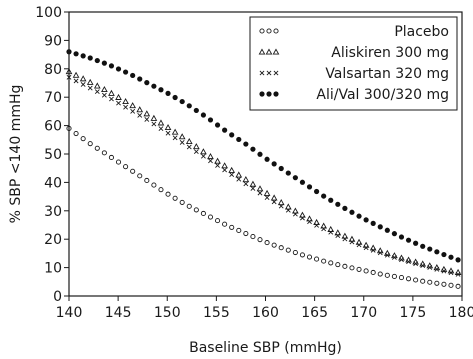  Describe the element at coordinates (118, 313) in the screenshot. I see `x-tick-label: 145` at that location.